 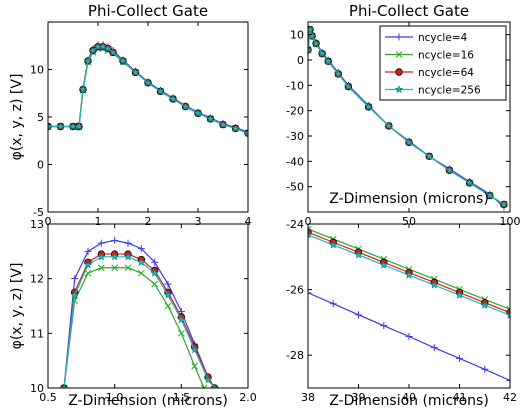 I want to click on x-tick-label: 2, so click(x=148, y=221).